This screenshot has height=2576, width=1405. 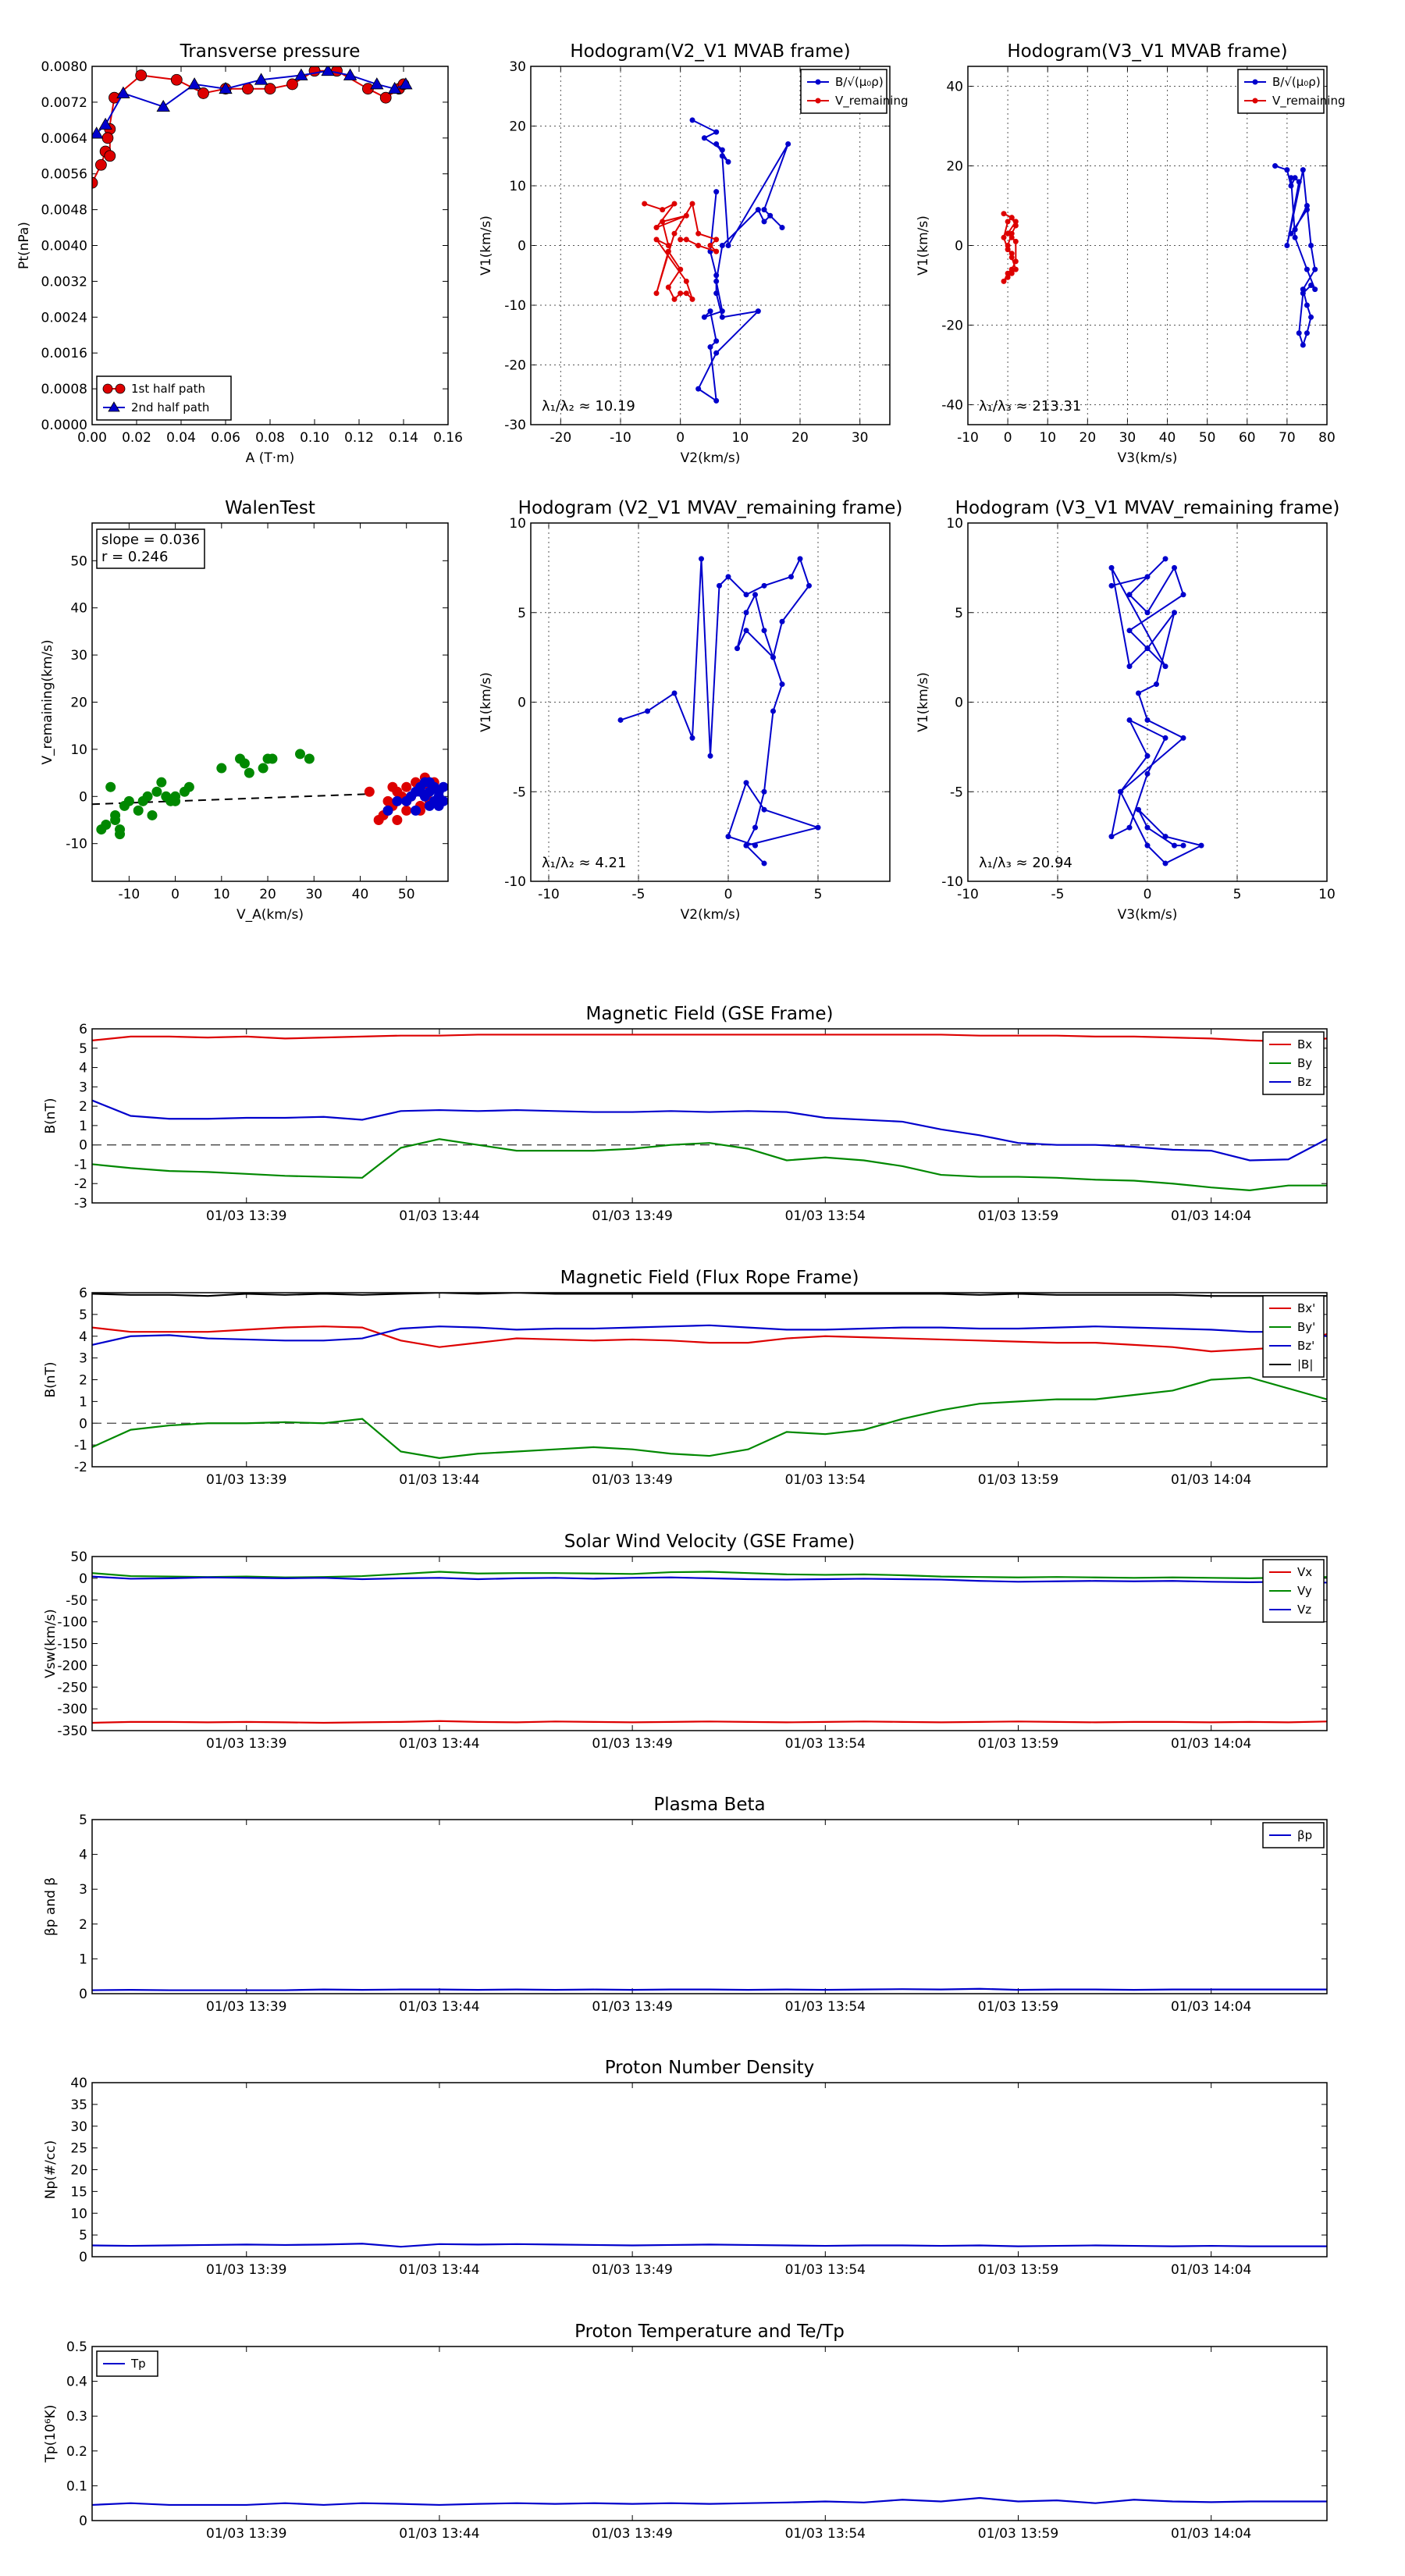 What do you see at coordinates (710, 2332) in the screenshot?
I see `tp-title: Proton Temperature and Te/Tp` at bounding box center [710, 2332].